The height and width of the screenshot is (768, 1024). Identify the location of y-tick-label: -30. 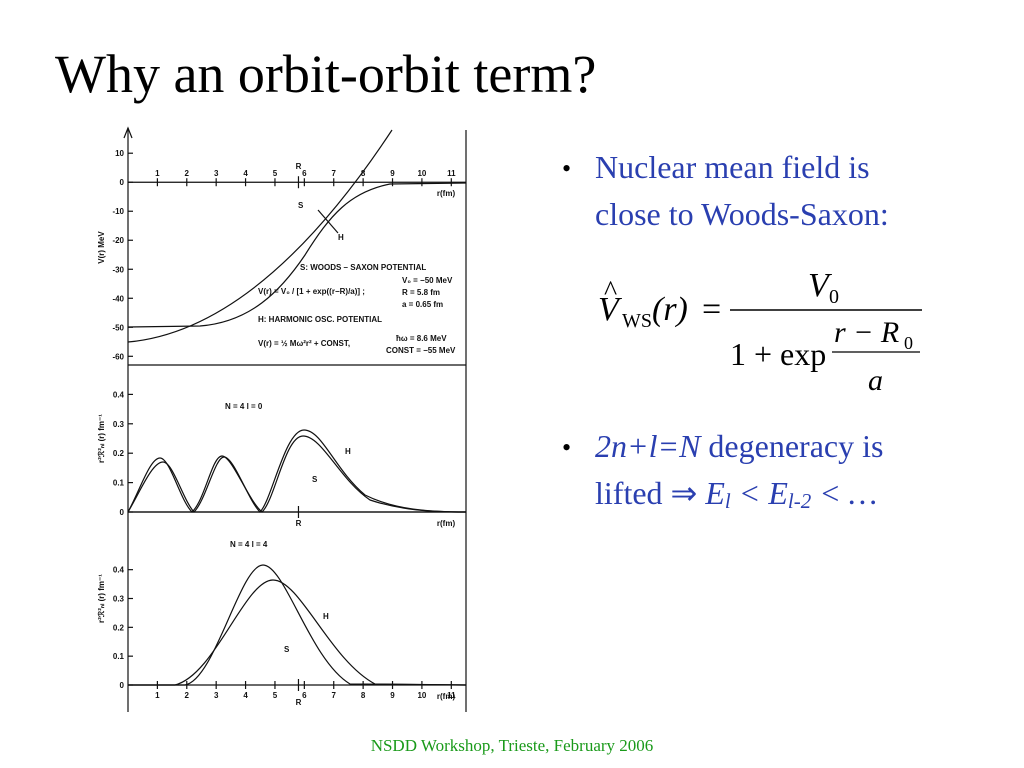
(118, 269).